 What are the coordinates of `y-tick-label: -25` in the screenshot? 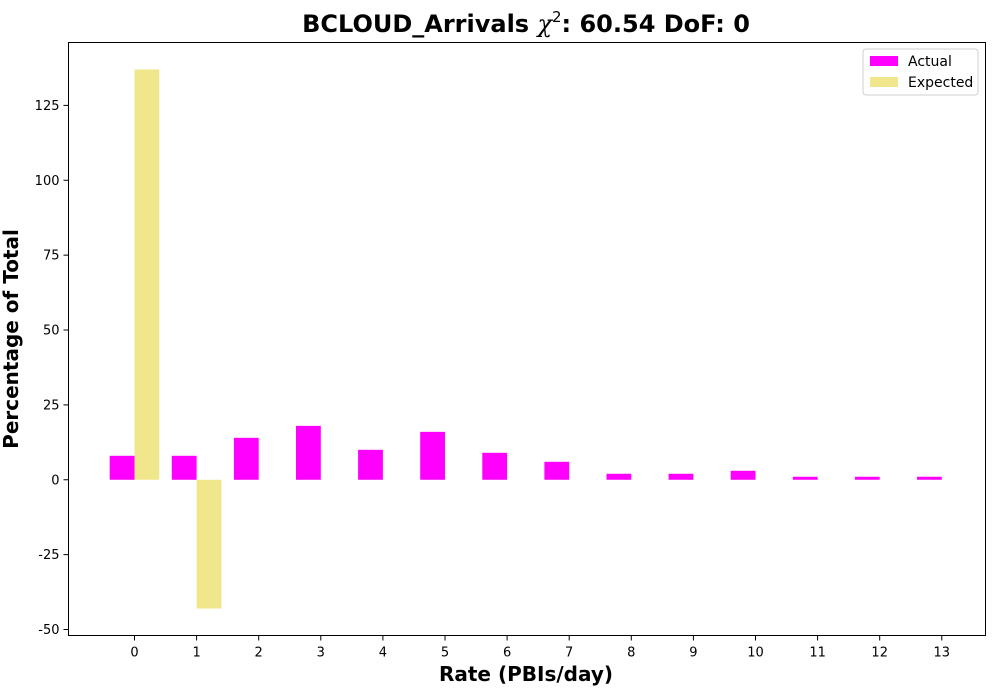 It's located at (48, 555).